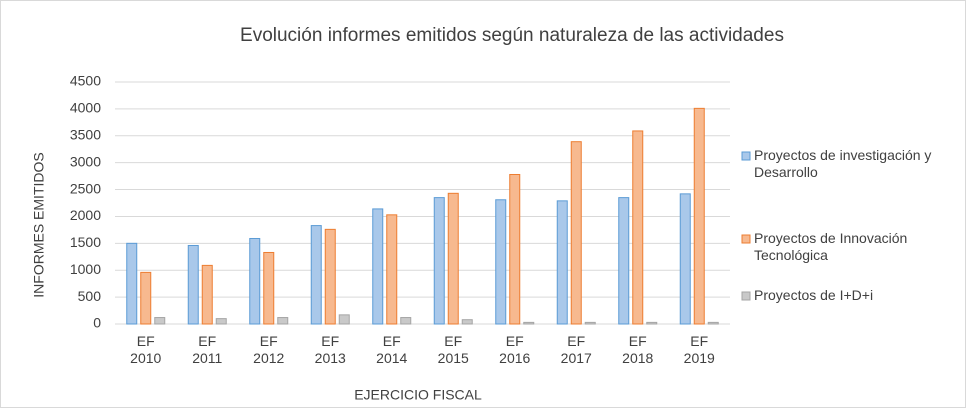  Describe the element at coordinates (97, 323) in the screenshot. I see `y-tick-label: 0` at that location.